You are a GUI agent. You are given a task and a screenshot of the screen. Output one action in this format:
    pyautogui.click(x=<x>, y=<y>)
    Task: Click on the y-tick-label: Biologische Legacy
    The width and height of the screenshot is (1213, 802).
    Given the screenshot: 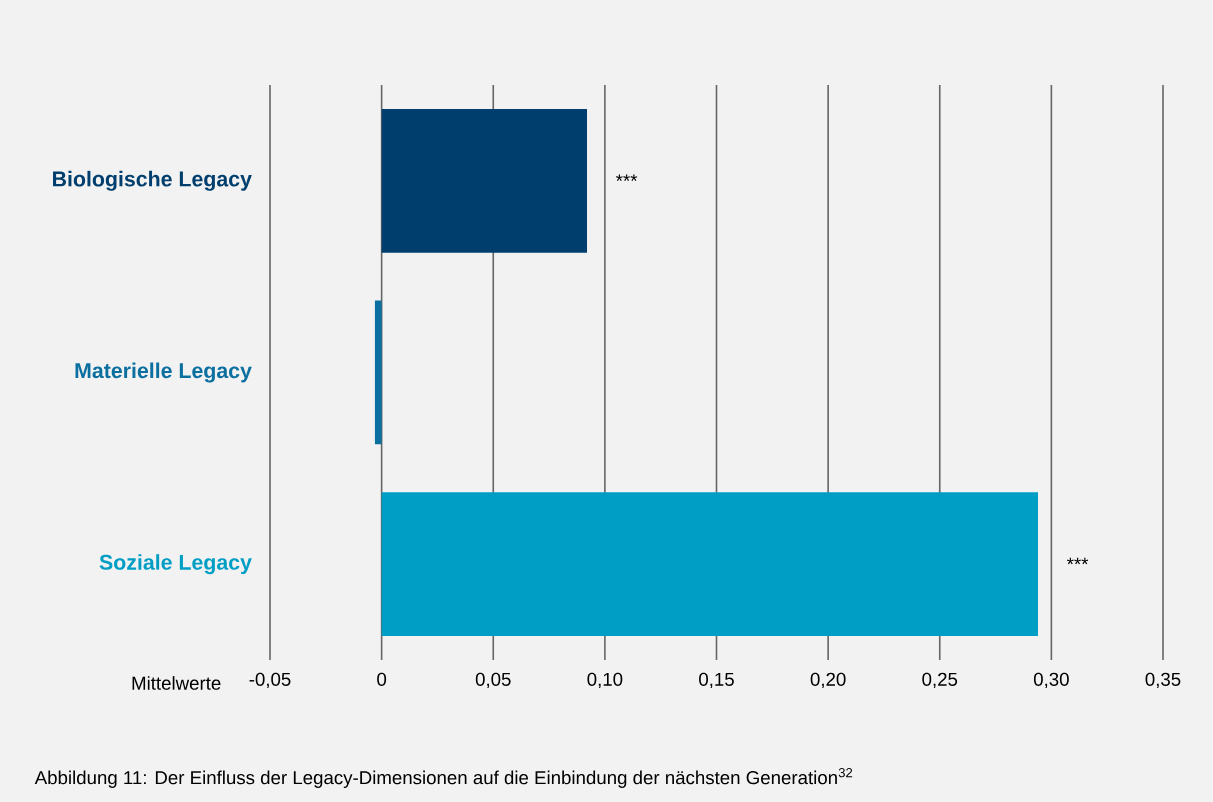 What is the action you would take?
    pyautogui.click(x=152, y=180)
    